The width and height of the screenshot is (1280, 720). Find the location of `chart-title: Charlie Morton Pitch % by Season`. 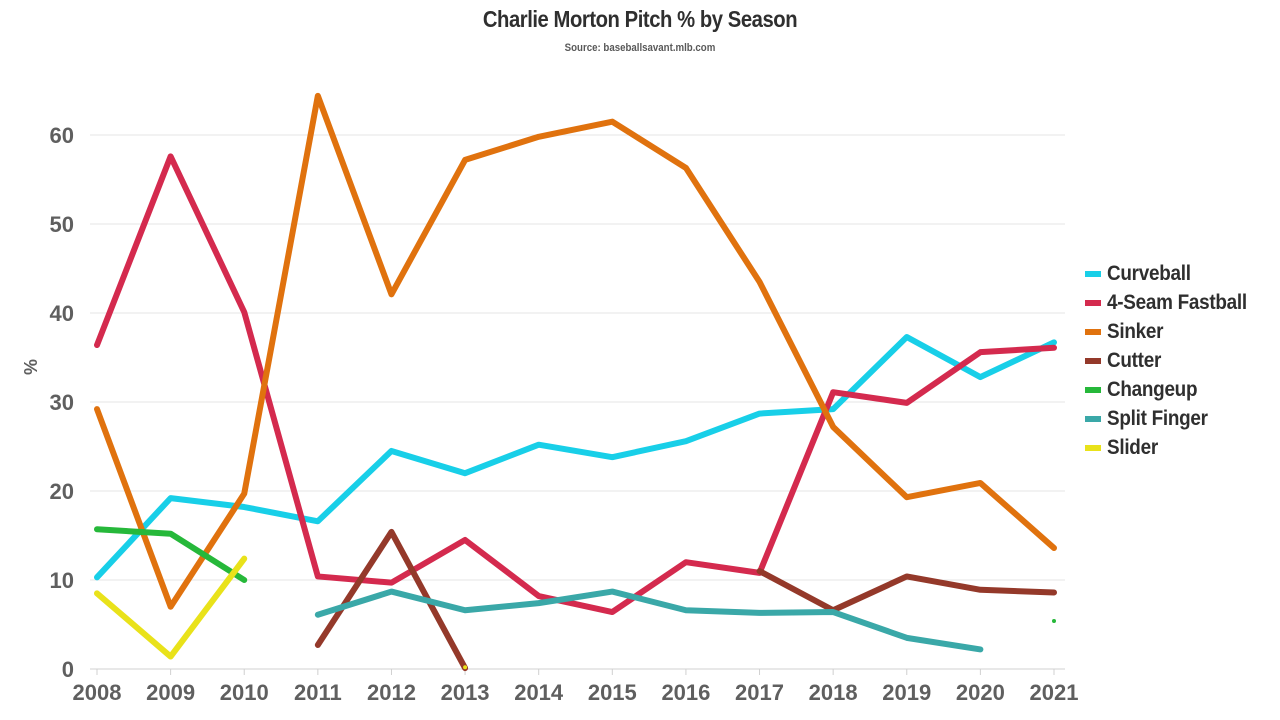

chart-title: Charlie Morton Pitch % by Season is located at coordinates (640, 19).